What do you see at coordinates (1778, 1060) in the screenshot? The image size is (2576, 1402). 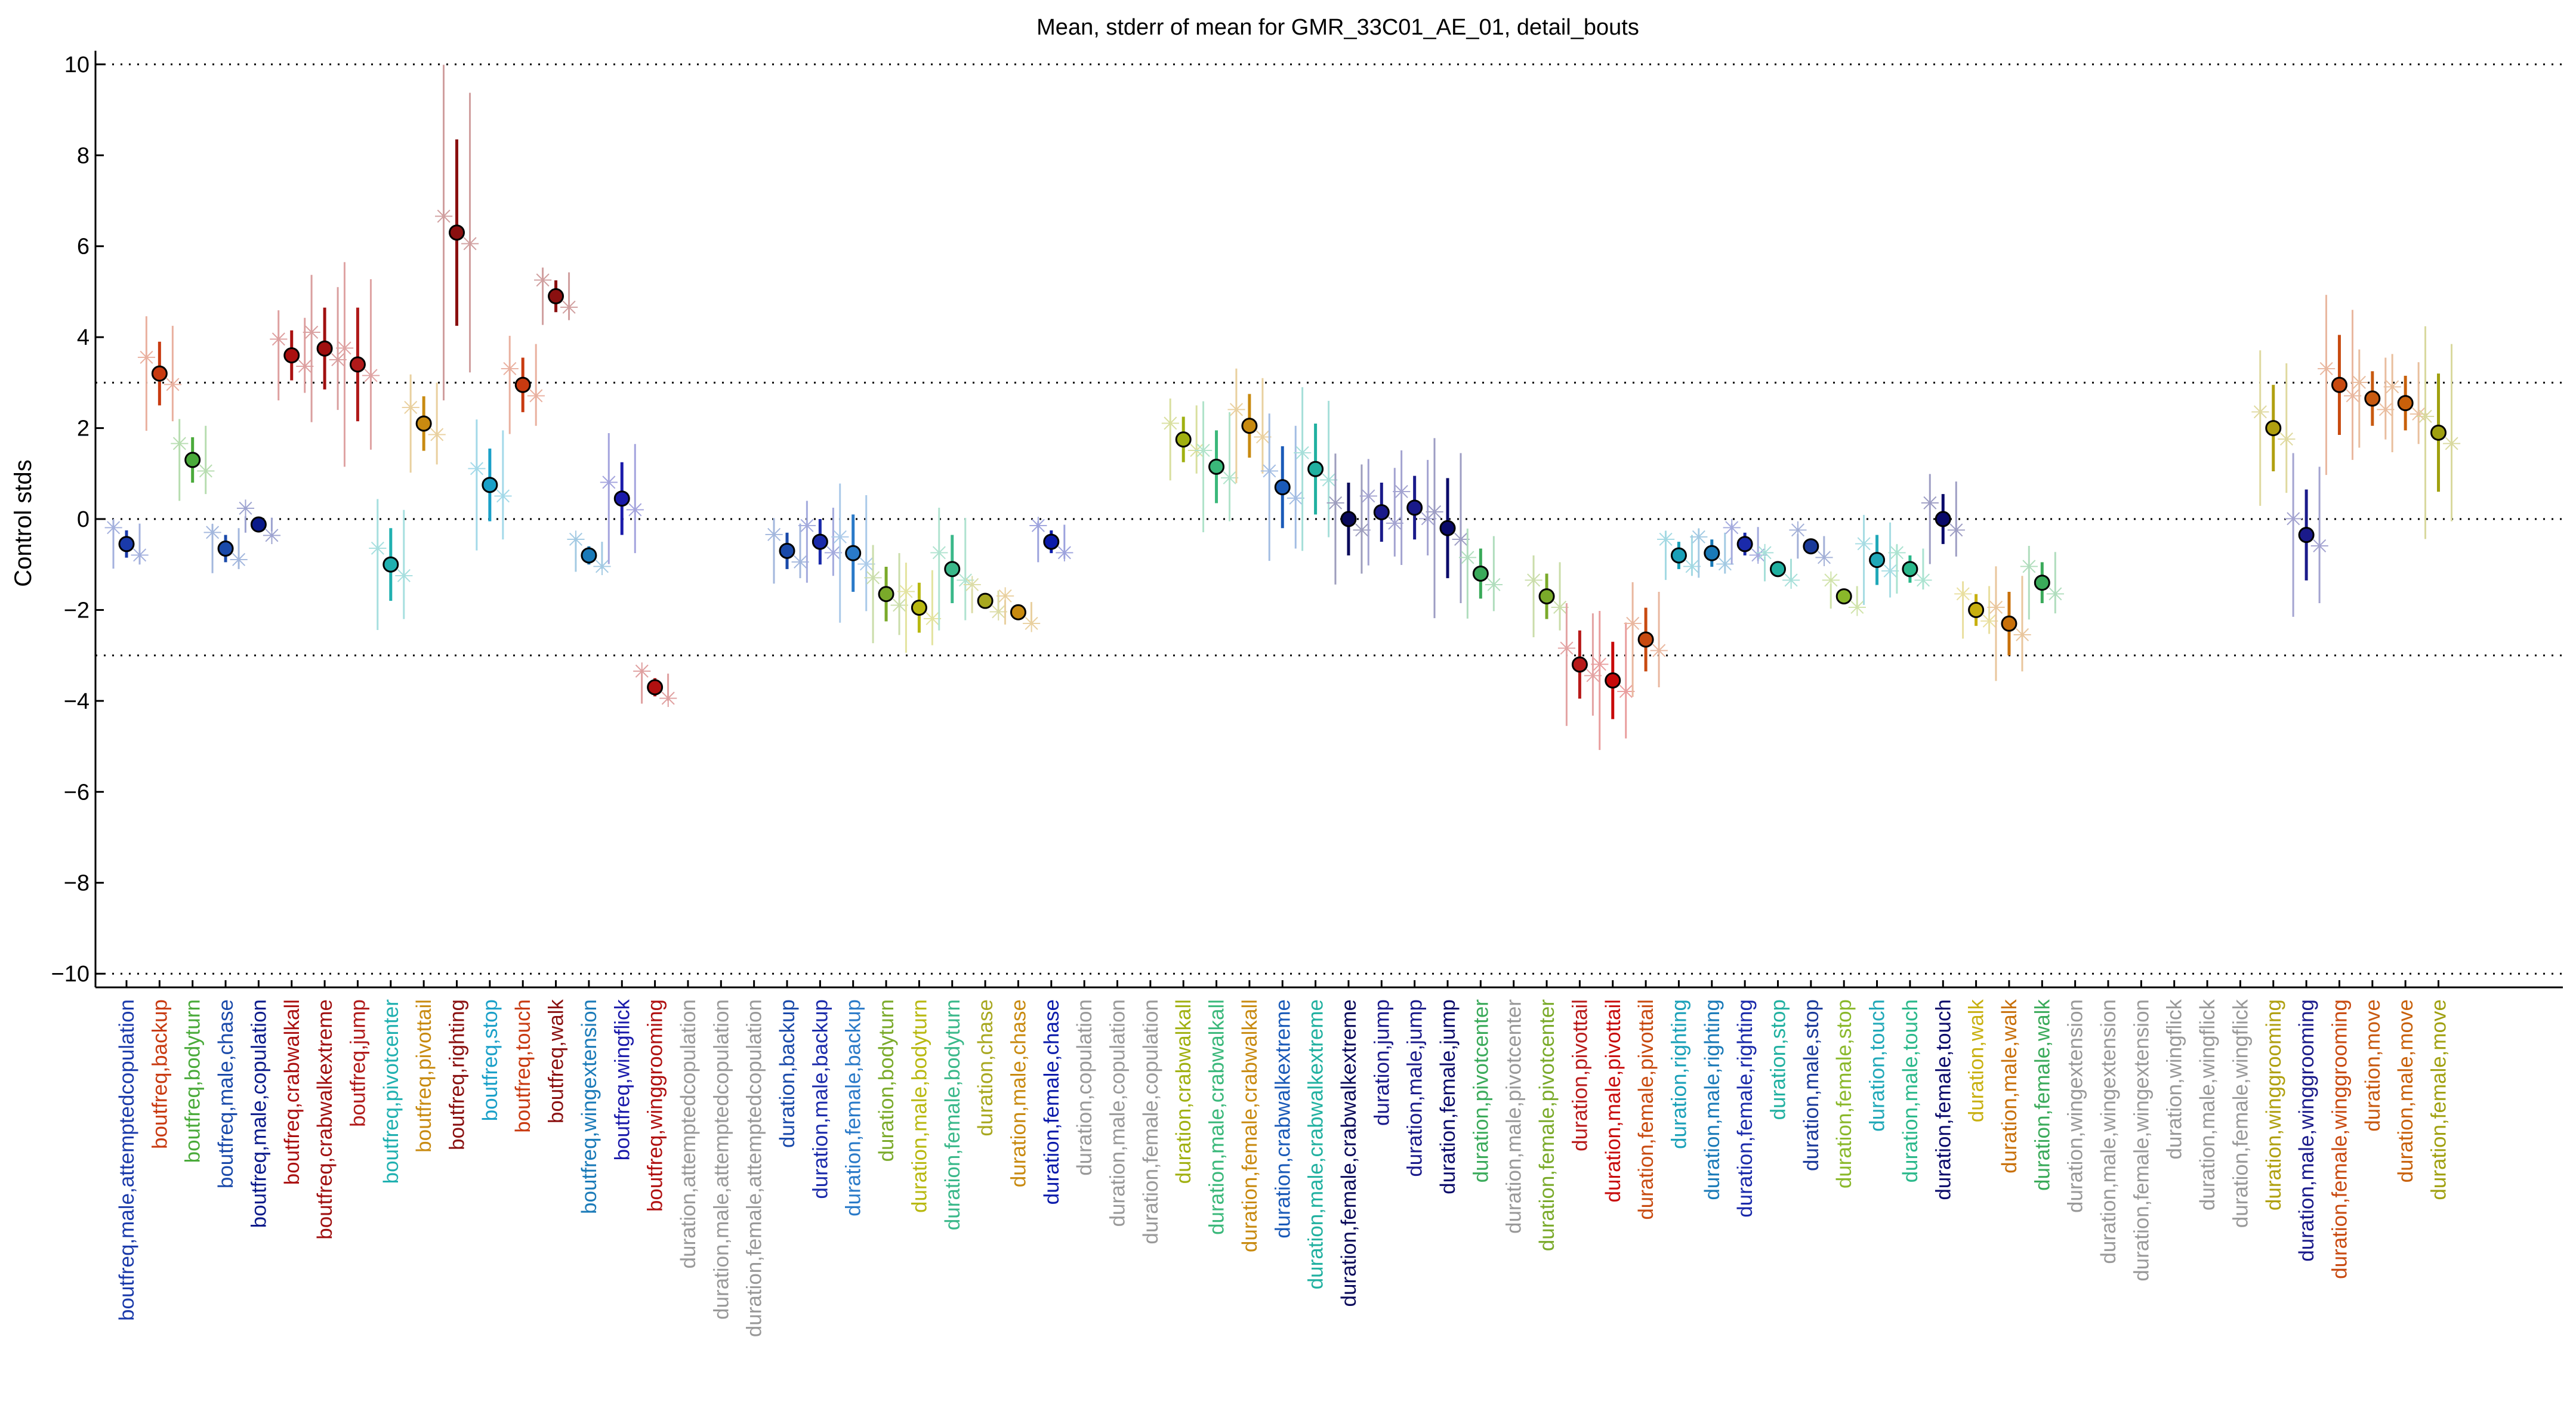 I see `x-tick-label: duration,stop` at bounding box center [1778, 1060].